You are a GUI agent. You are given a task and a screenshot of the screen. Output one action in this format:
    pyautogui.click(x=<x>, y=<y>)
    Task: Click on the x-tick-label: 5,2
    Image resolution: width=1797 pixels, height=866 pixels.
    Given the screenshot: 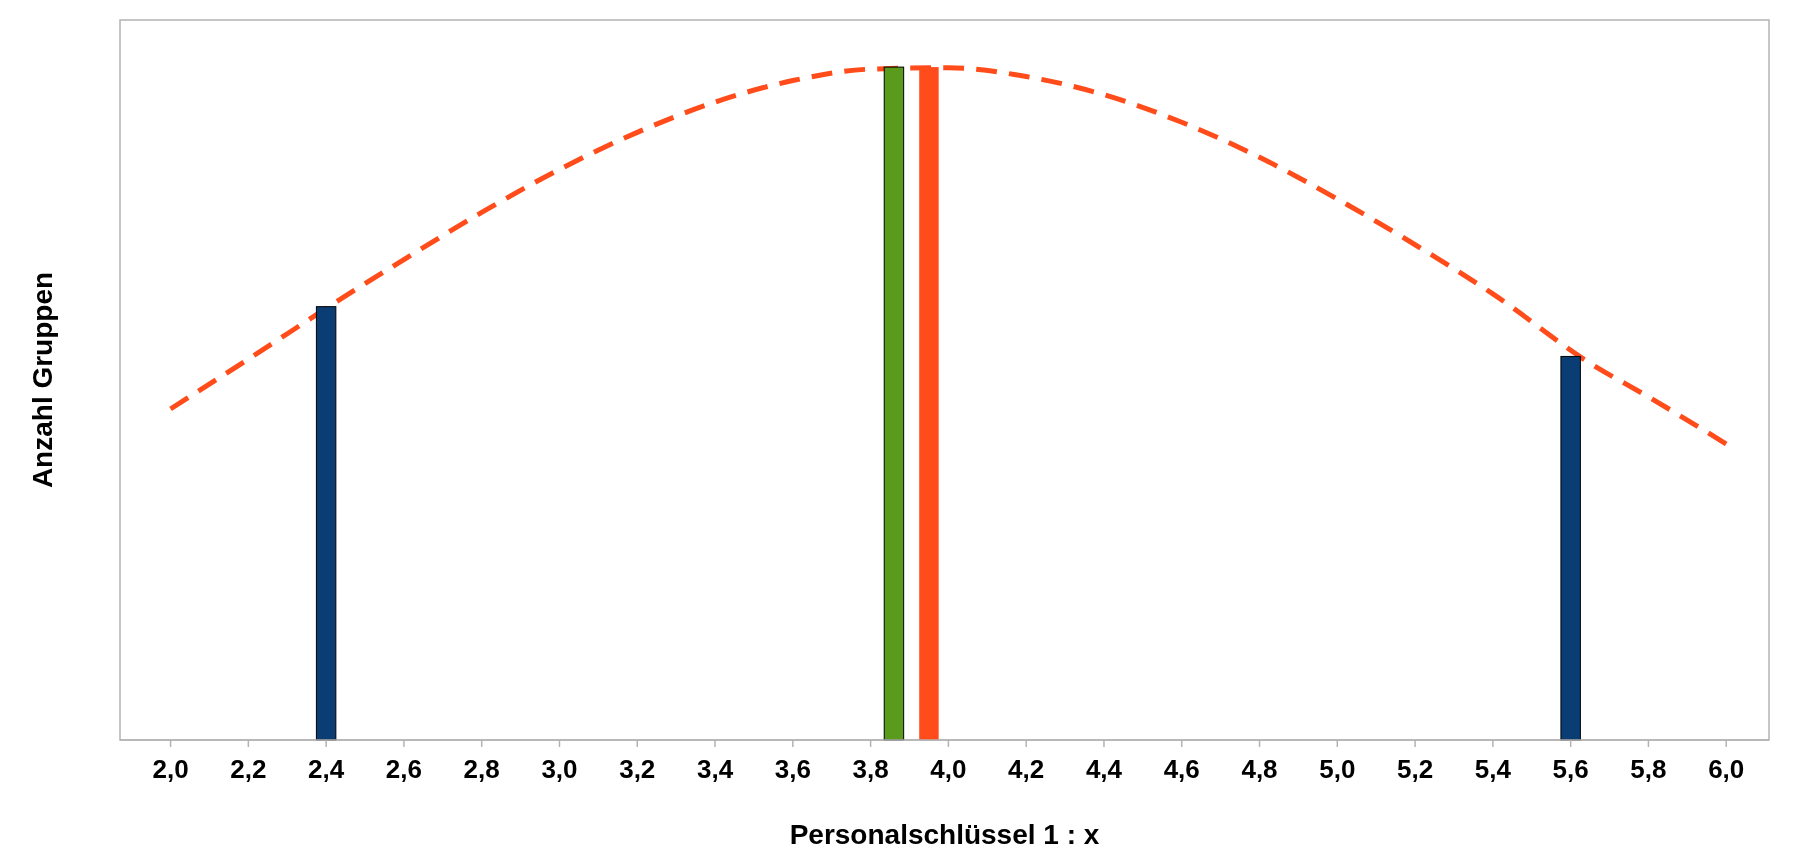 What is the action you would take?
    pyautogui.click(x=1415, y=769)
    